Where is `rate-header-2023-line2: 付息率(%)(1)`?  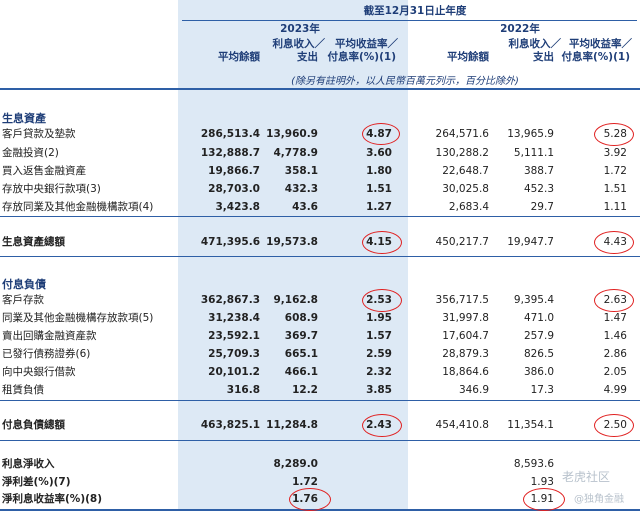
rate-header-2023-line2: 付息率(%)(1) is located at coordinates (361, 57).